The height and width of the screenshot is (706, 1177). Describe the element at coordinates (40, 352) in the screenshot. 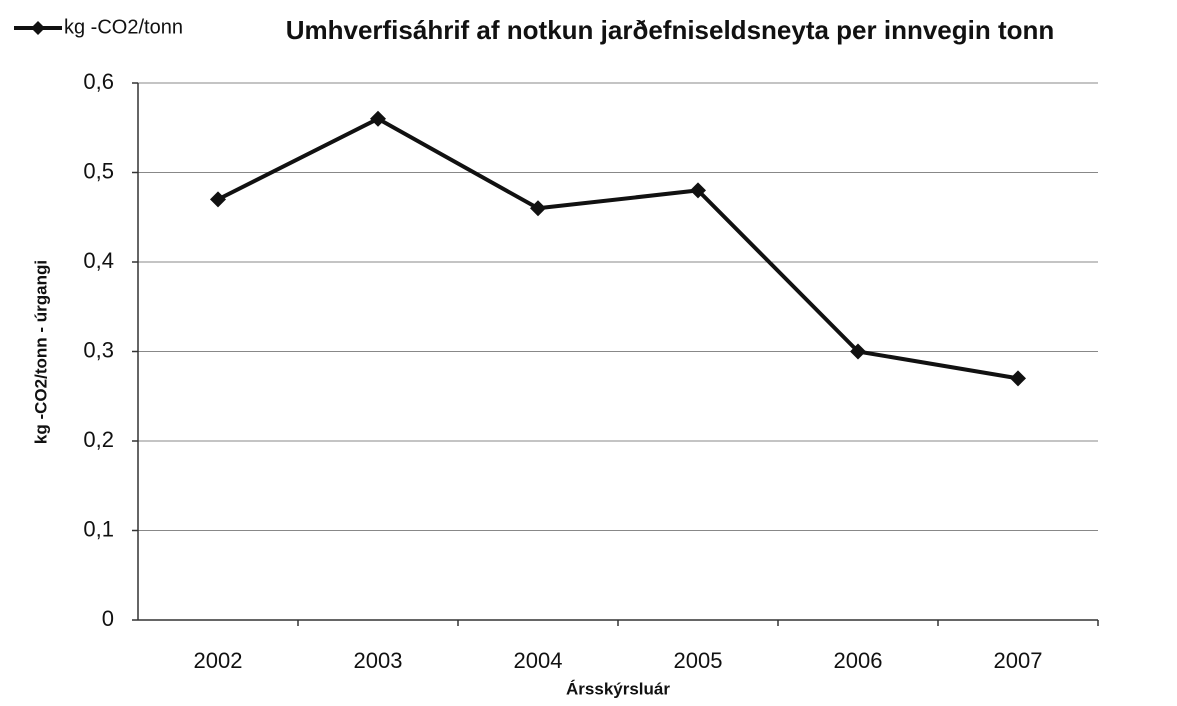

I see `y-axis-label: kg -CO2/tonn - úrgangi` at that location.